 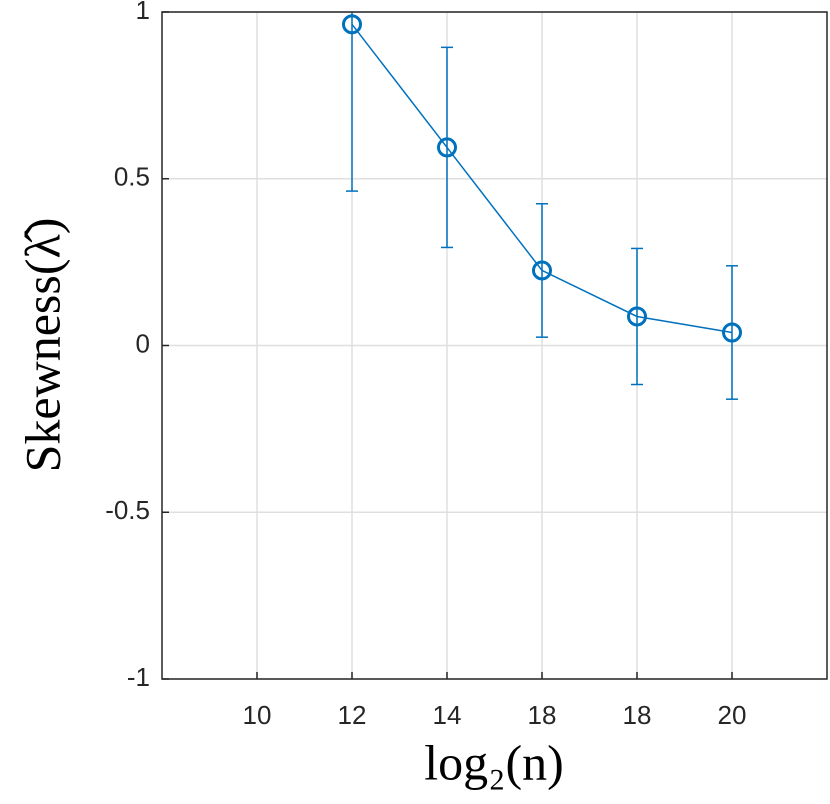 What do you see at coordinates (42, 345) in the screenshot?
I see `y-axis-label: Skewness(λ̂)` at bounding box center [42, 345].